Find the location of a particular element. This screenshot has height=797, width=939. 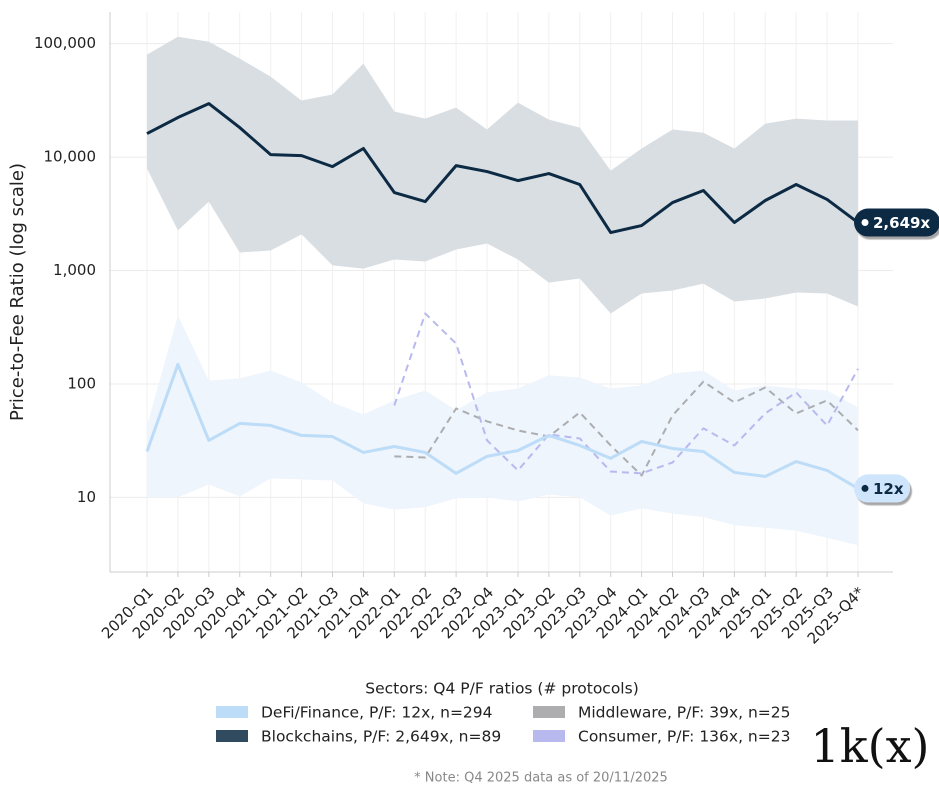

y-tick-label: 100,000 is located at coordinates (65, 43).